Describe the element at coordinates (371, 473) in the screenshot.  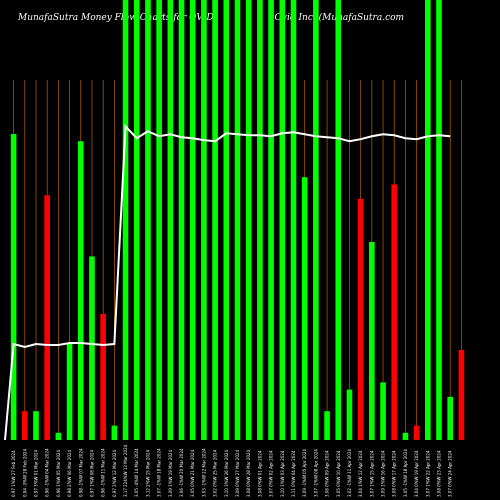
I see `x-tick-label: 3.07 1%W 15 Apr 2024` at that location.